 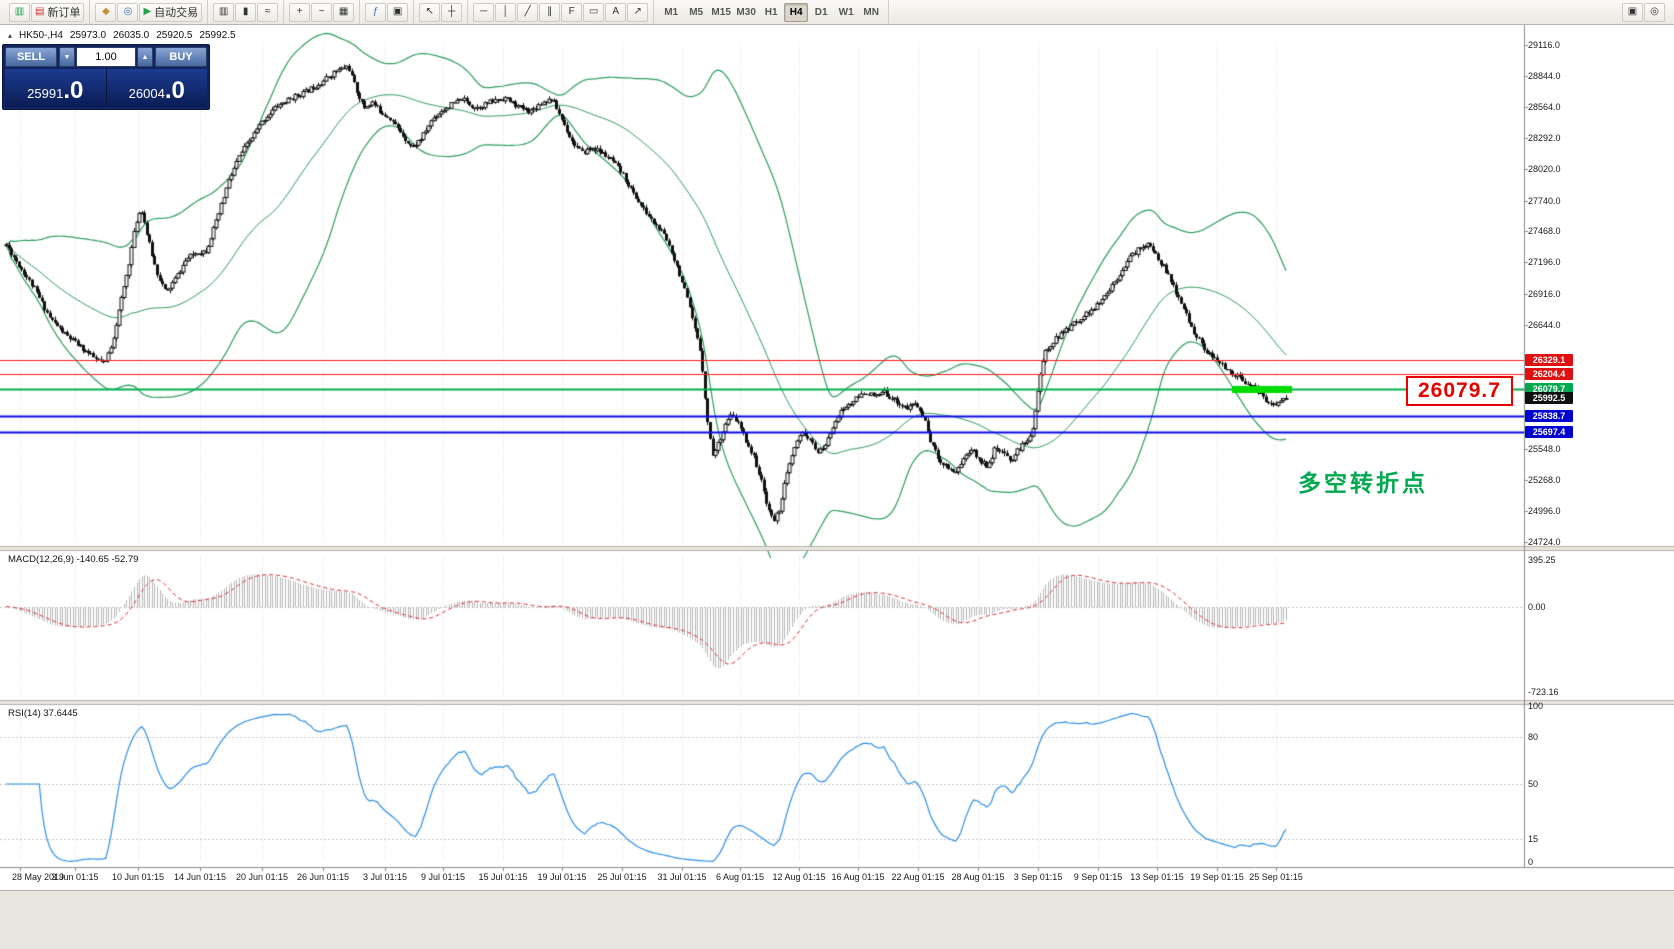 What do you see at coordinates (503, 877) in the screenshot?
I see `x-axis-label: 15 Jul 01:15` at bounding box center [503, 877].